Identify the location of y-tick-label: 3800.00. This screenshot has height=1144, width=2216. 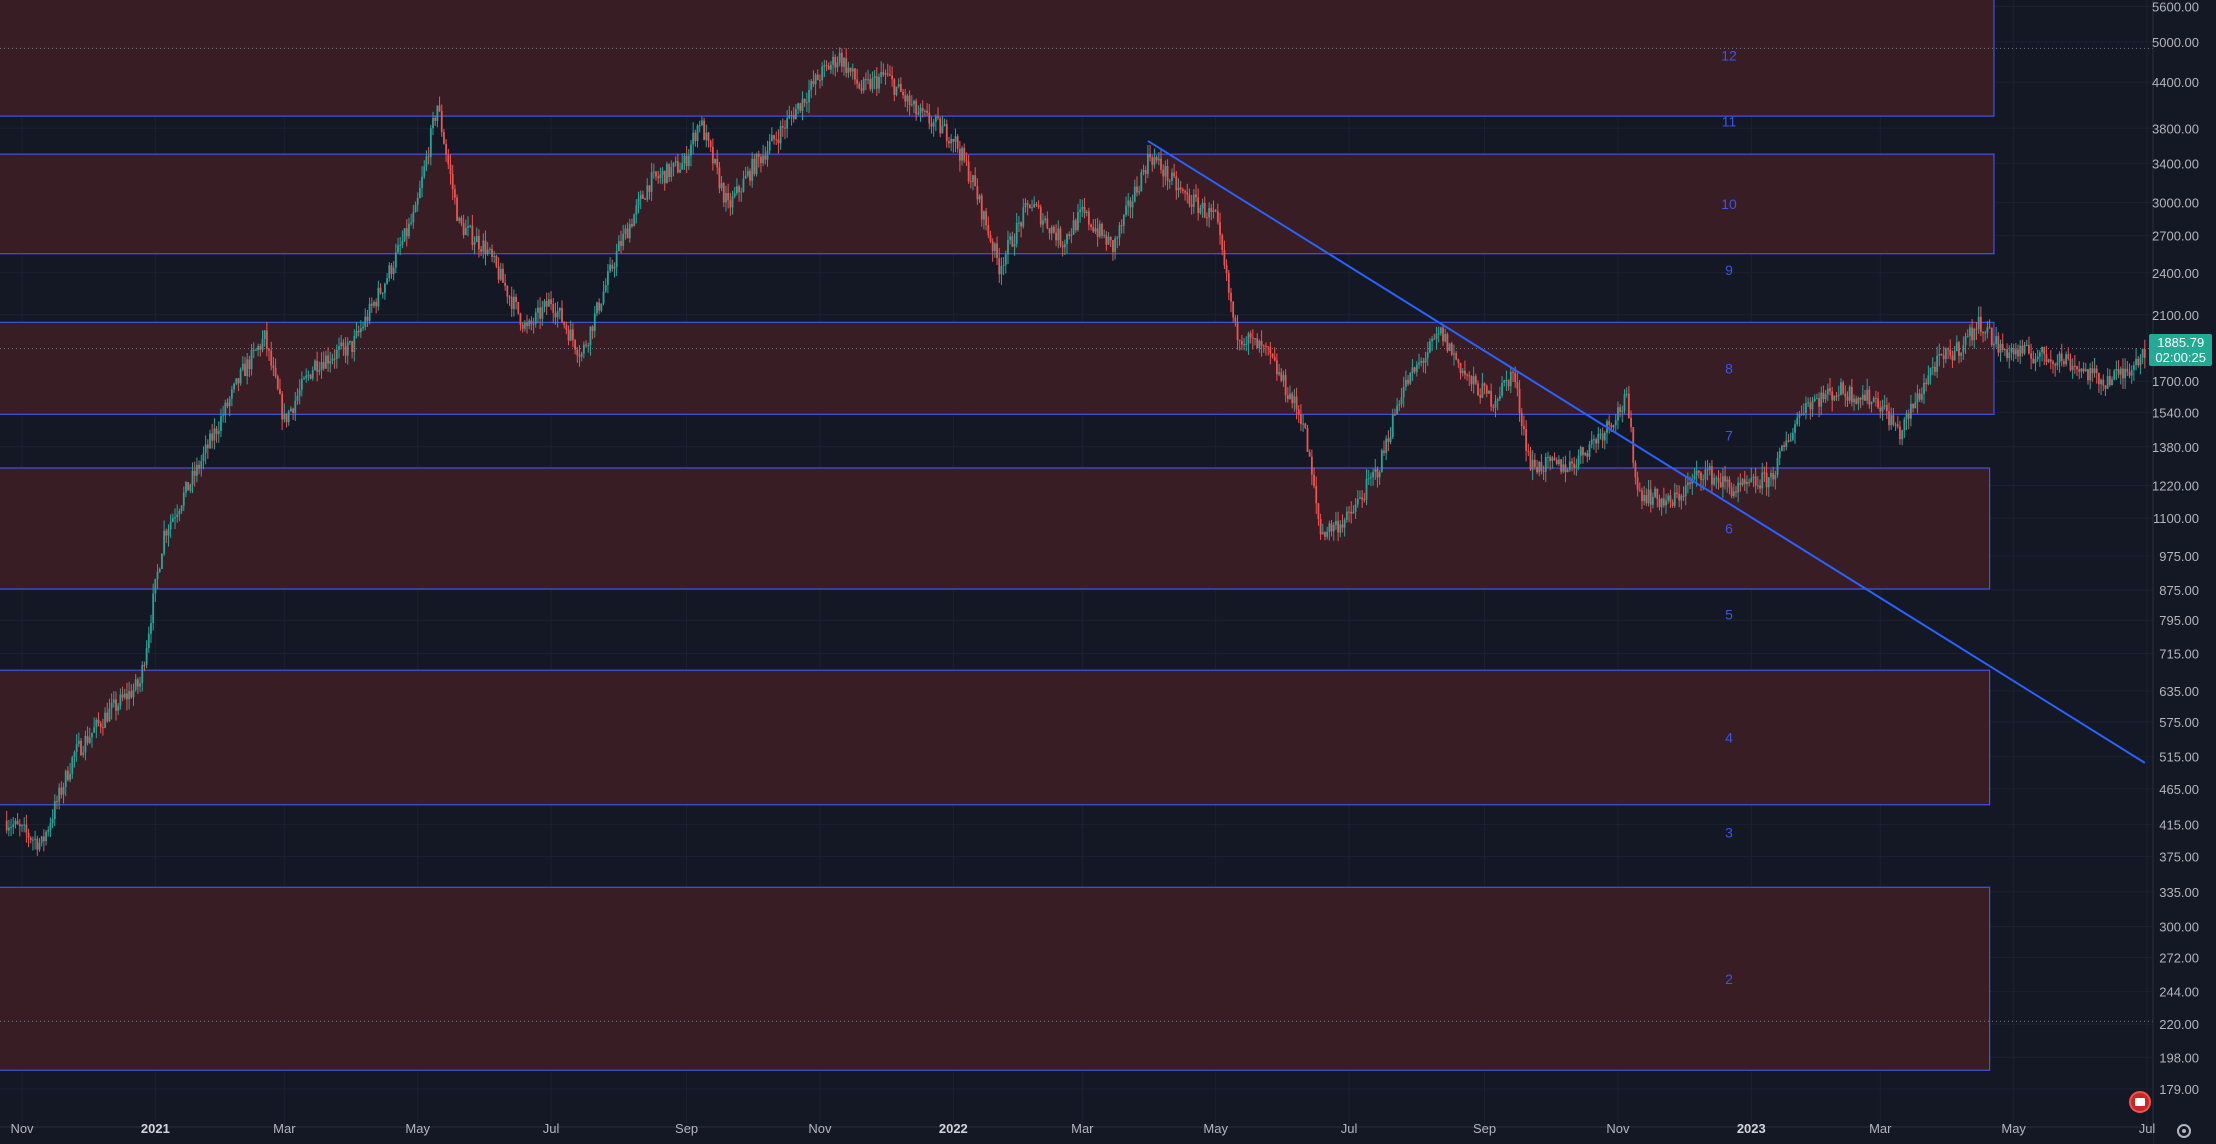
(2175, 128).